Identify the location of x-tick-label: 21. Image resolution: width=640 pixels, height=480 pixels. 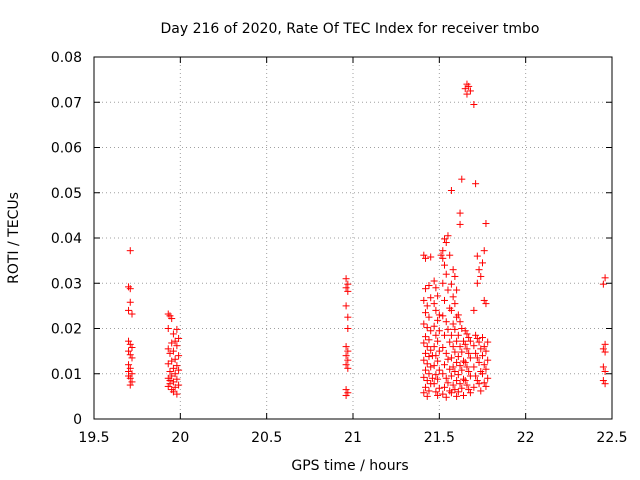
(353, 438).